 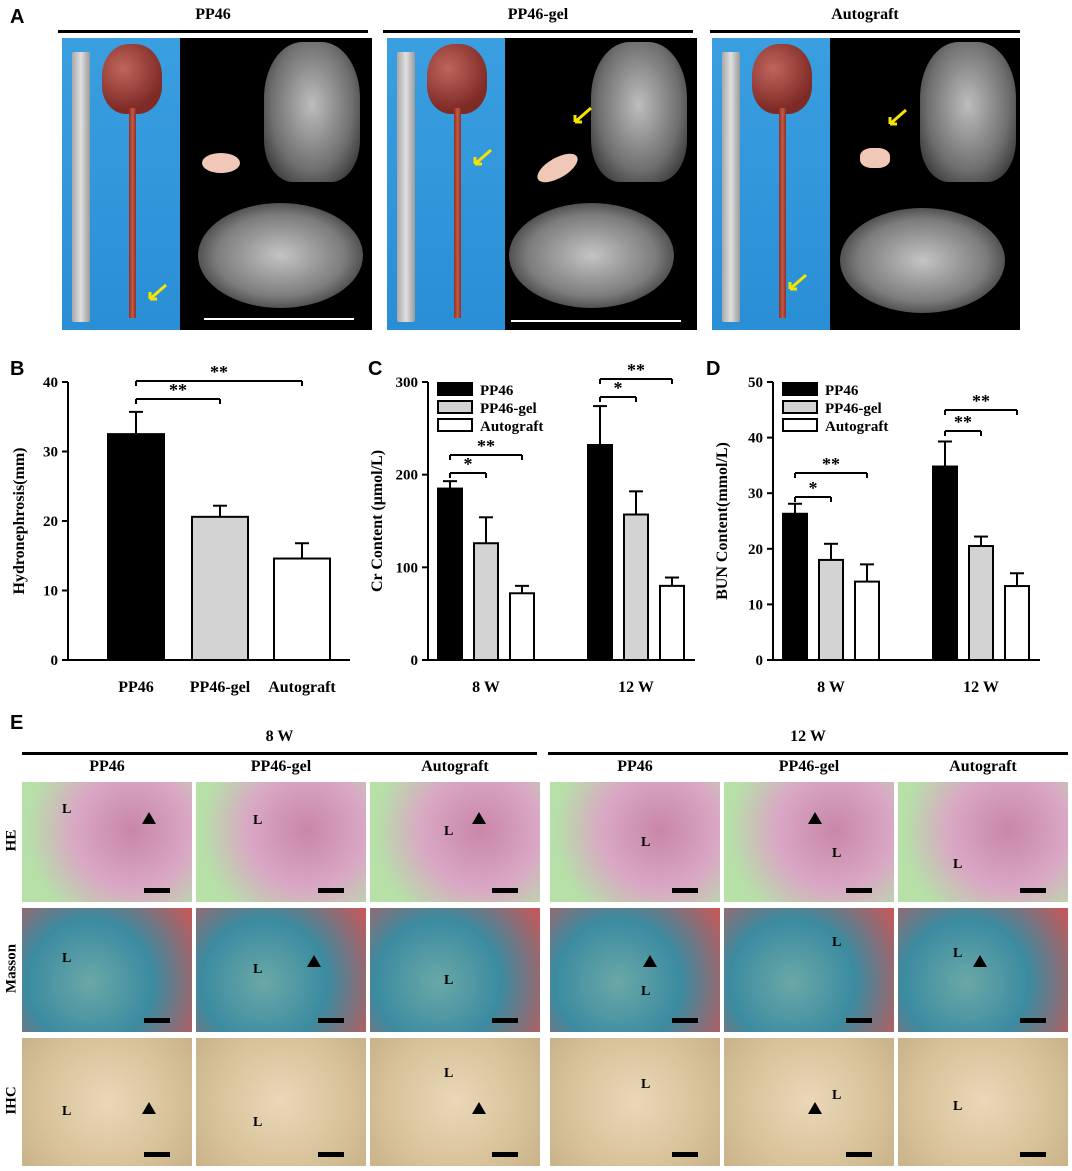 I want to click on x-tick-label: 8 W, so click(x=831, y=687).